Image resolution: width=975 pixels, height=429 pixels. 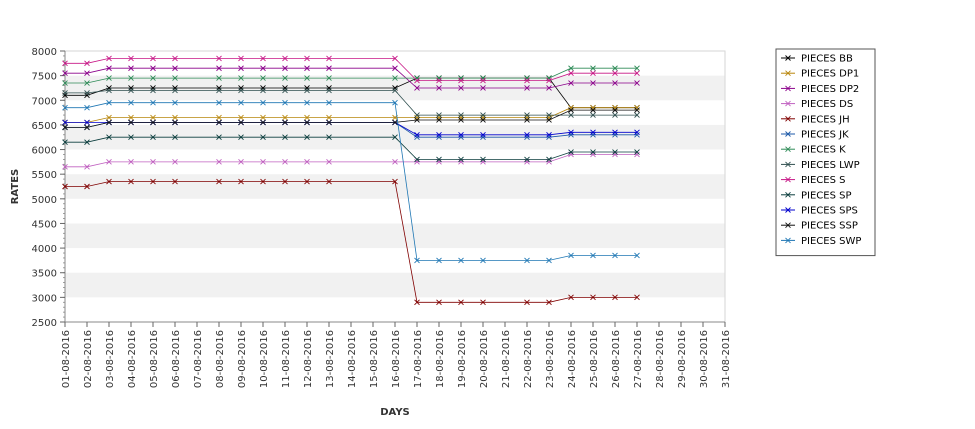 I want to click on y-axis-title: RATES, so click(x=15, y=187).